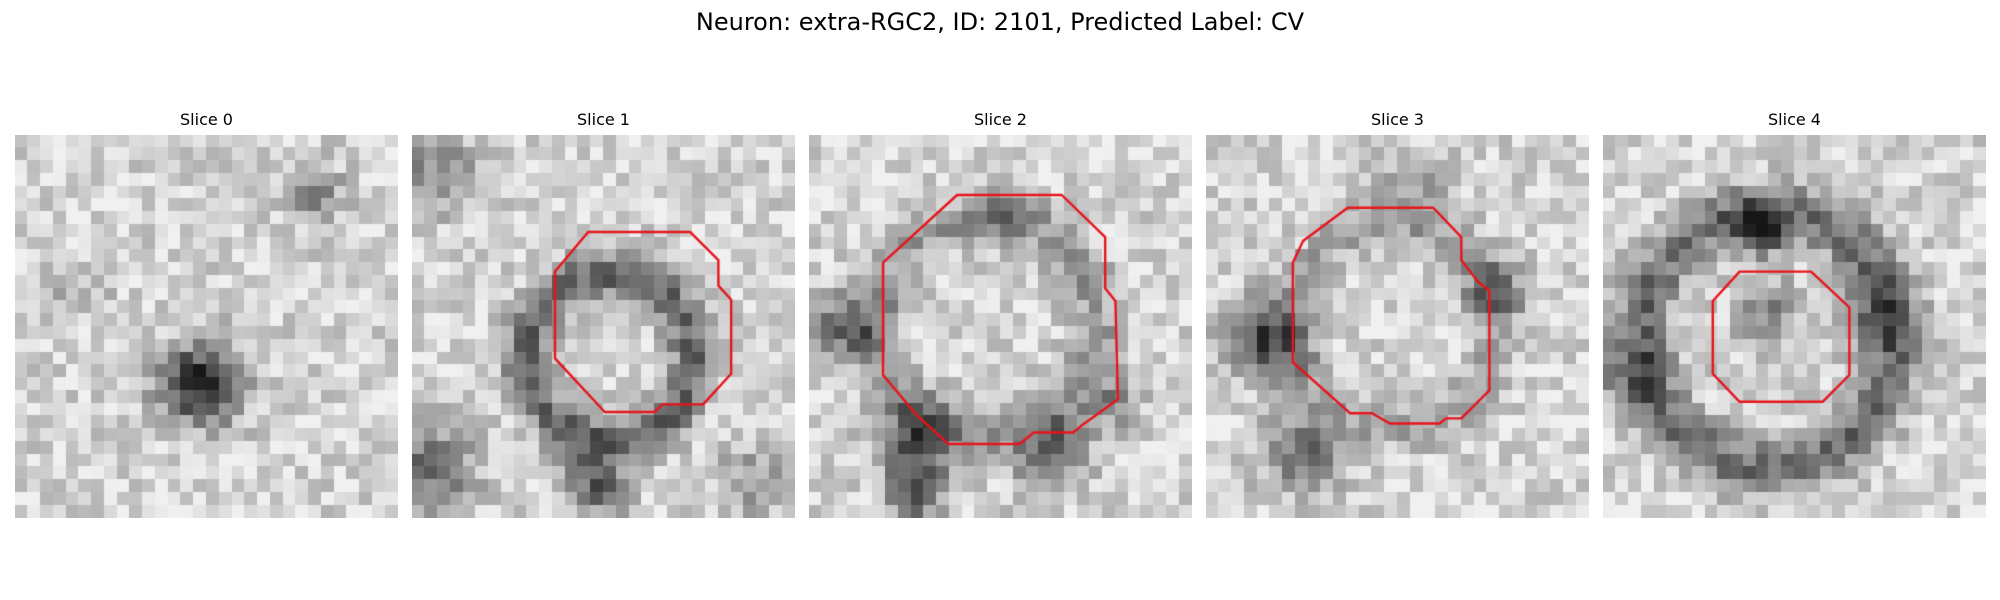 The height and width of the screenshot is (600, 2000). I want to click on slice-title-4: Slice 4, so click(1794, 119).